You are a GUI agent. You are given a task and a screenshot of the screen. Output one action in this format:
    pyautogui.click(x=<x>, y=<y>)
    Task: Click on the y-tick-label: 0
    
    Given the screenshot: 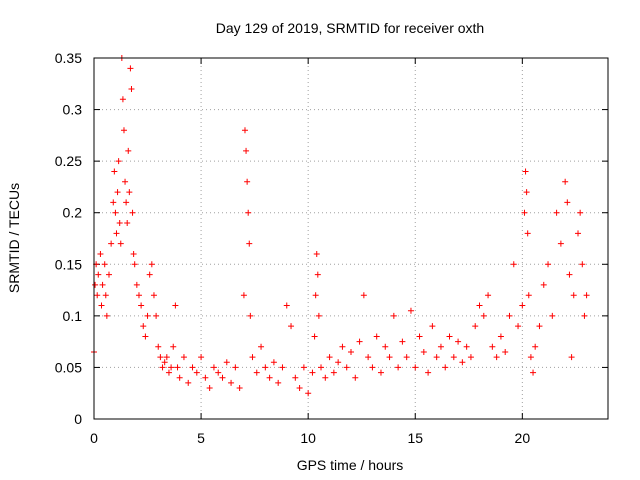 What is the action you would take?
    pyautogui.click(x=78, y=419)
    